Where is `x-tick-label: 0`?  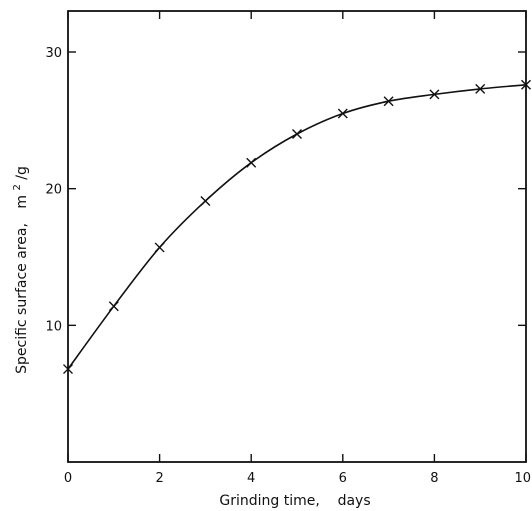 x-tick-label: 0 is located at coordinates (68, 478).